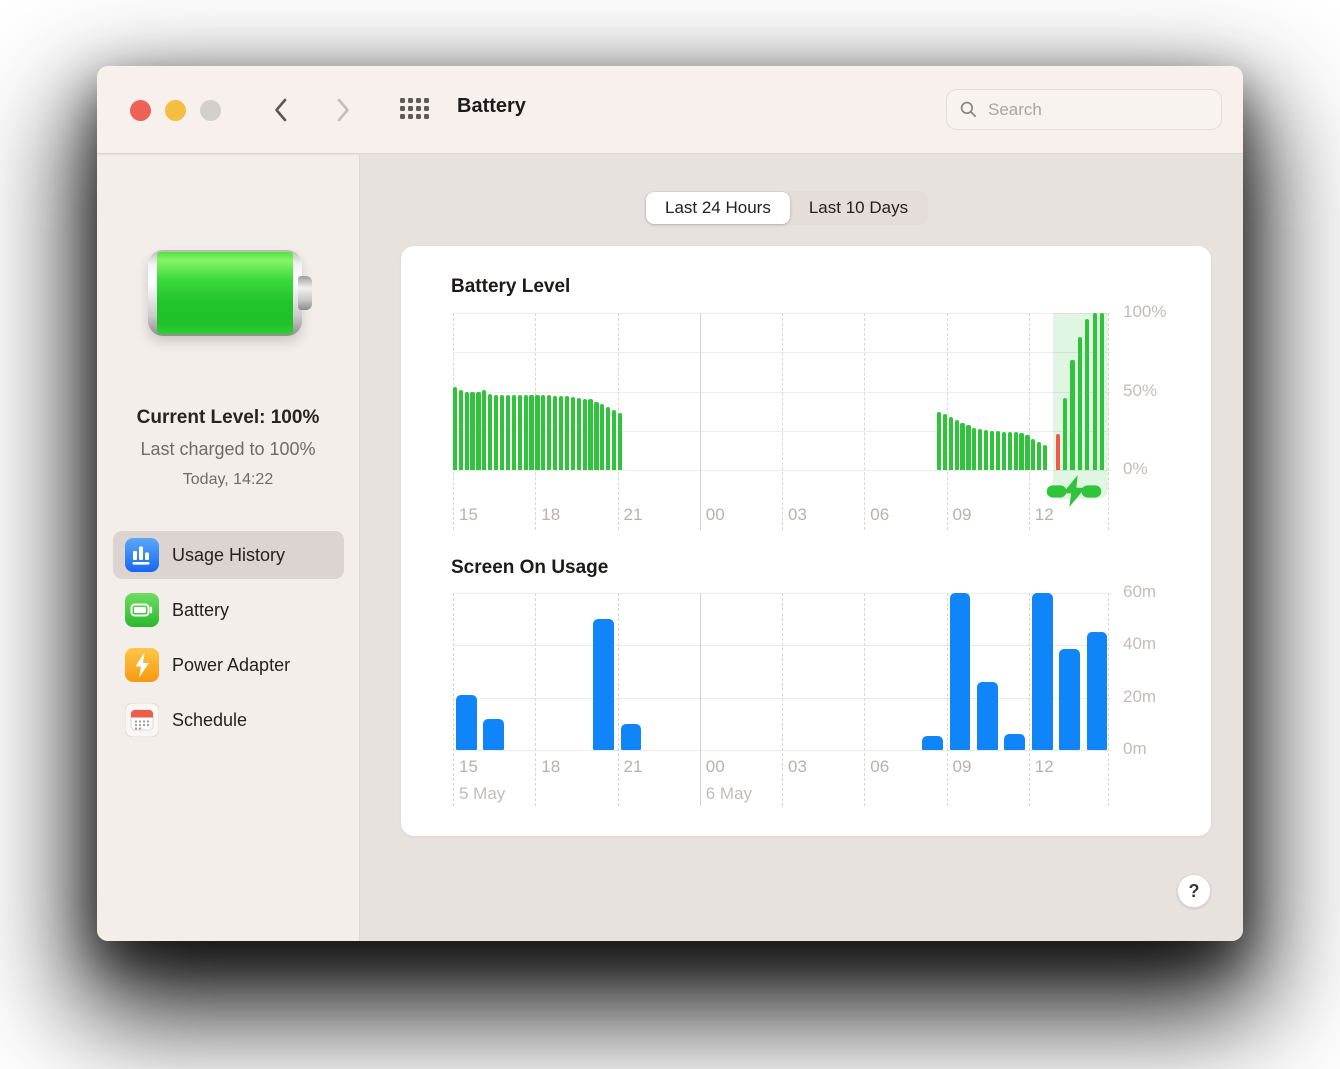  What do you see at coordinates (142, 555) in the screenshot?
I see `usage-history-icon` at bounding box center [142, 555].